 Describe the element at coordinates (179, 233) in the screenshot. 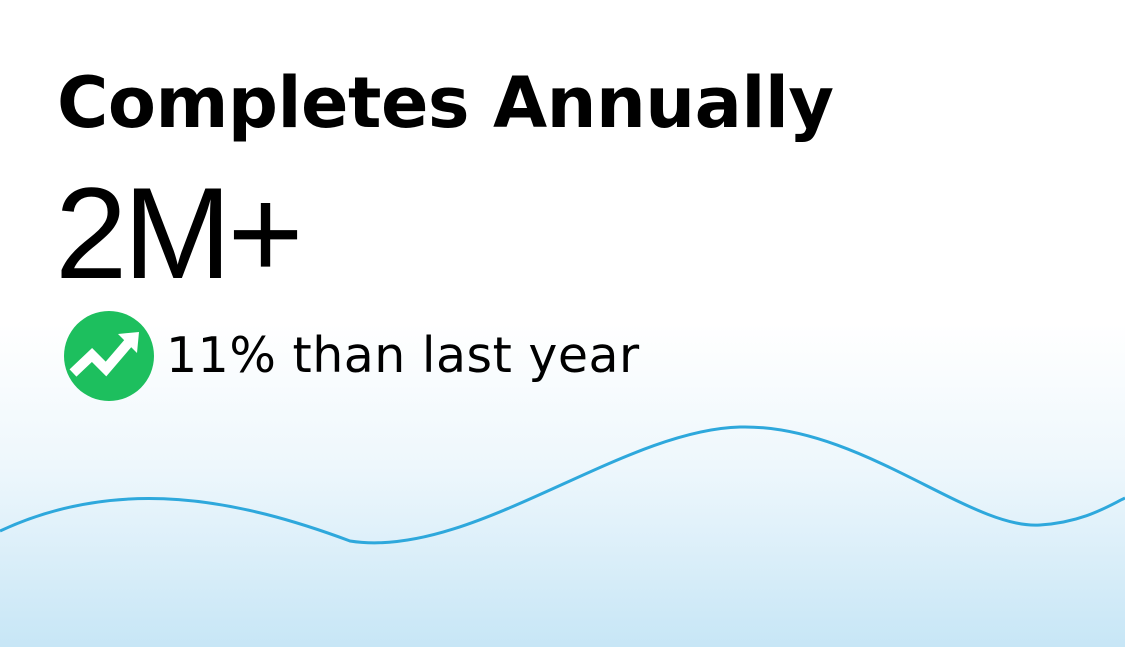

I see `metric-value: 2M+` at that location.